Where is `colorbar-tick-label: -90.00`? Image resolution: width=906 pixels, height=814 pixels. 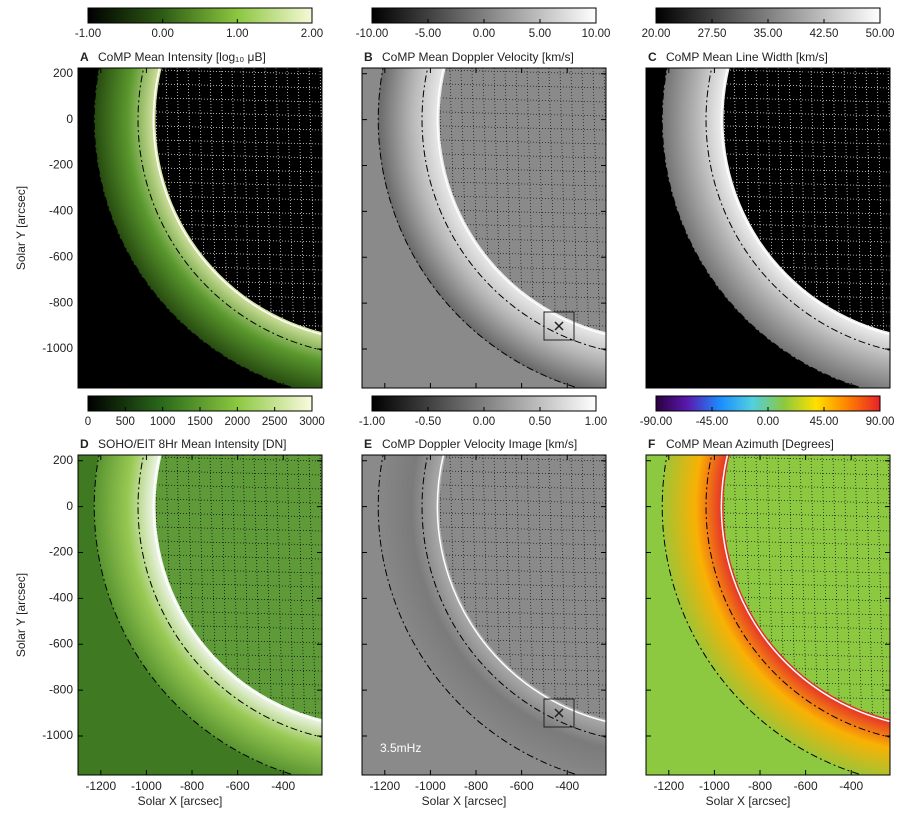 colorbar-tick-label: -90.00 is located at coordinates (656, 422).